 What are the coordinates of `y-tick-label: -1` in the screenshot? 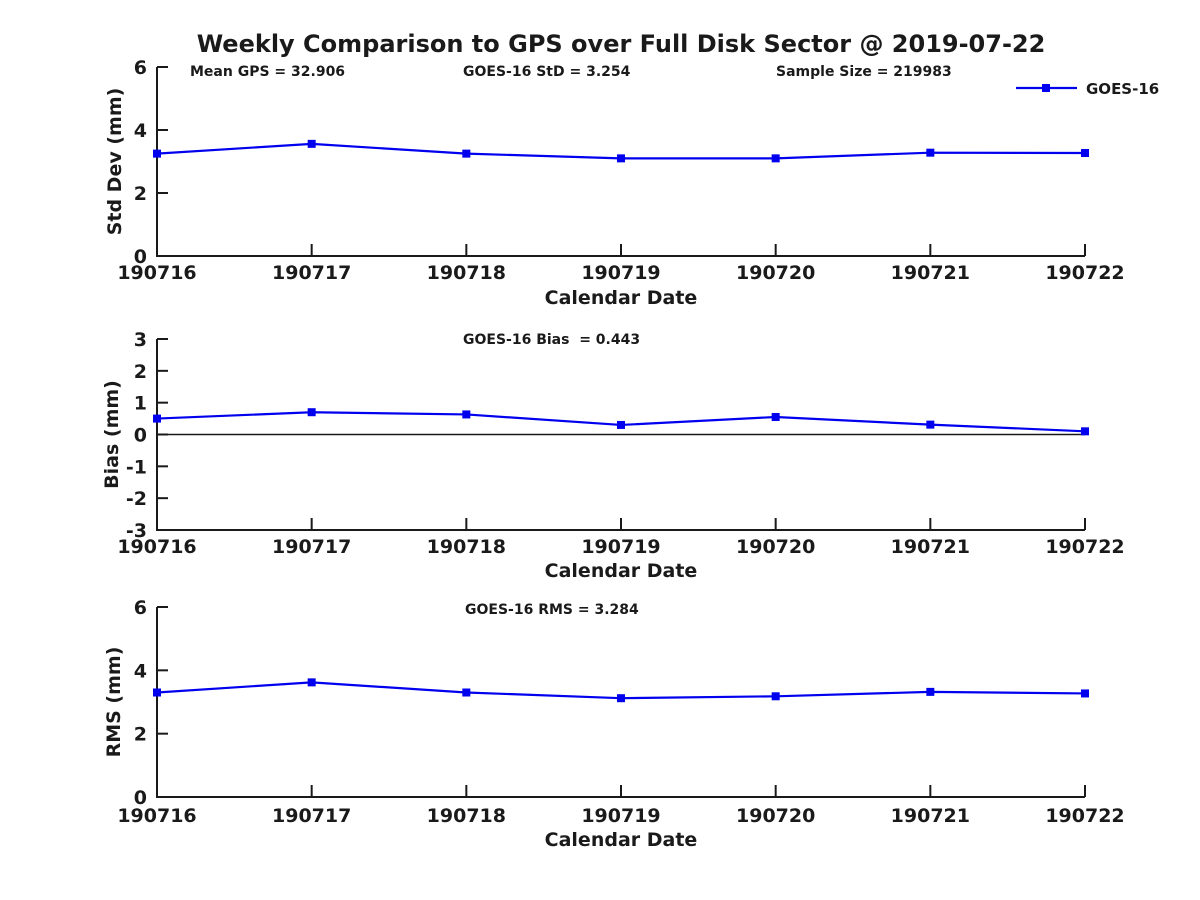 It's located at (136, 467).